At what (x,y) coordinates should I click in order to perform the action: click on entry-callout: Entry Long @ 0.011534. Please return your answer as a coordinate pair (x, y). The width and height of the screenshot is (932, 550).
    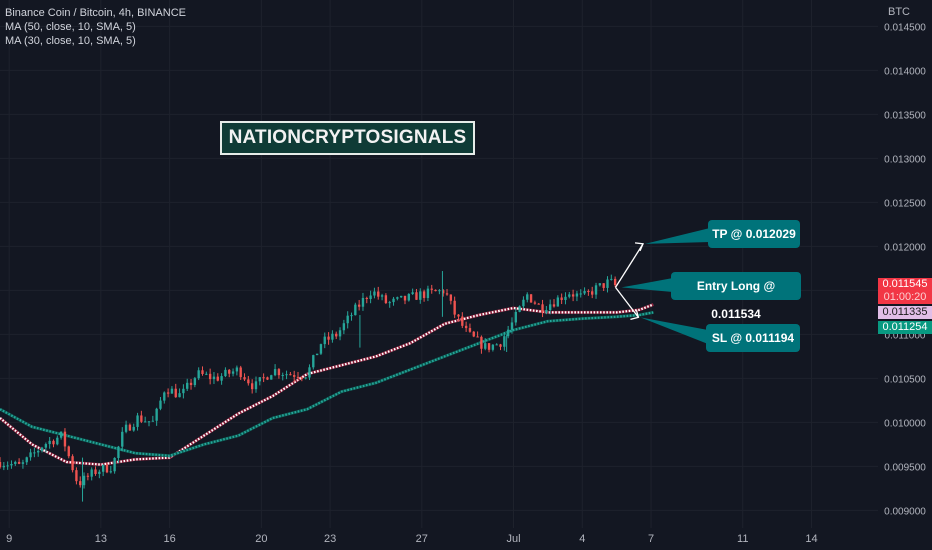
    Looking at the image, I should click on (736, 296).